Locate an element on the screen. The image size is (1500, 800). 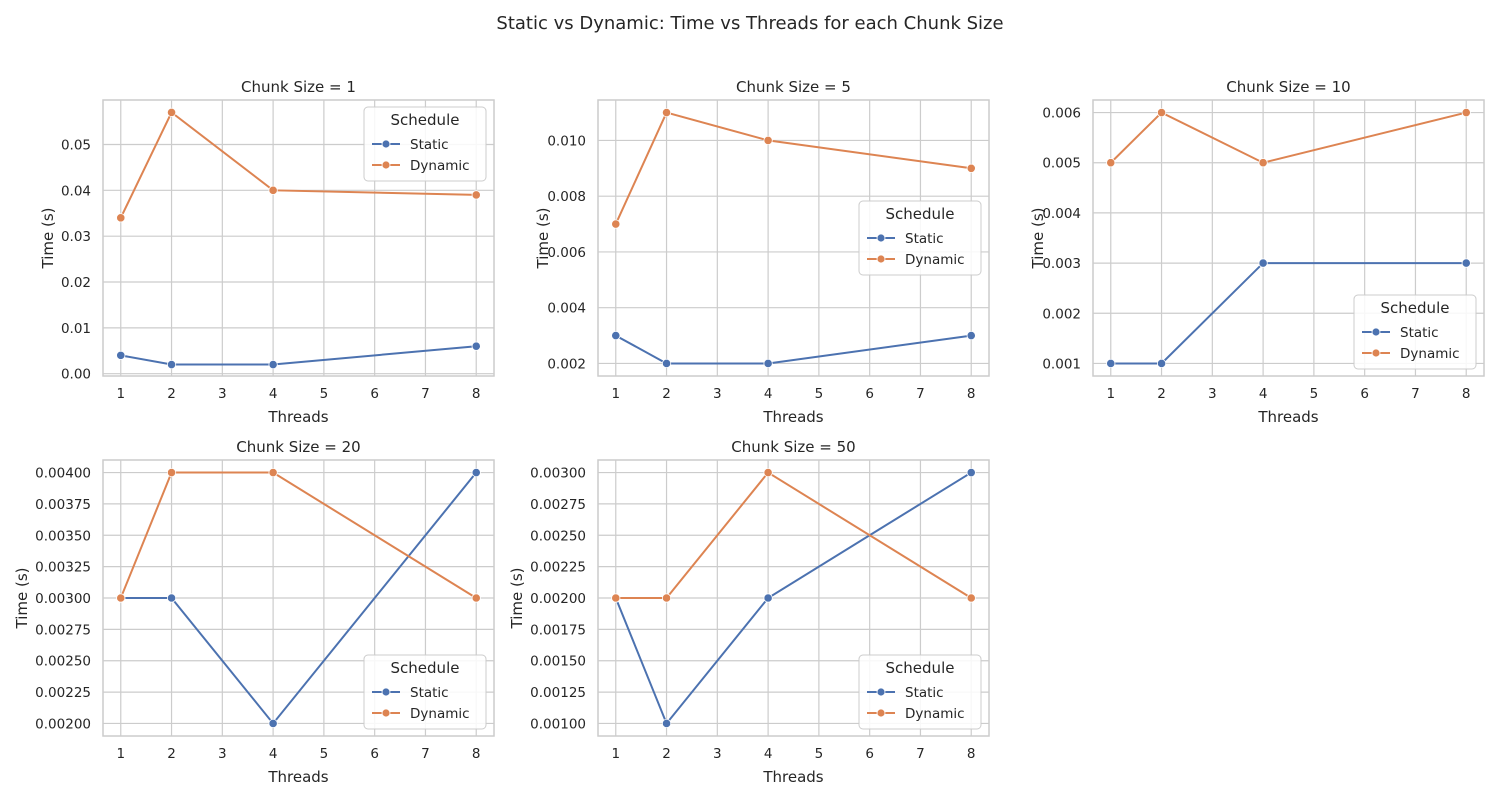
subplot-title: Chunk Size = 10 is located at coordinates (1288, 87).